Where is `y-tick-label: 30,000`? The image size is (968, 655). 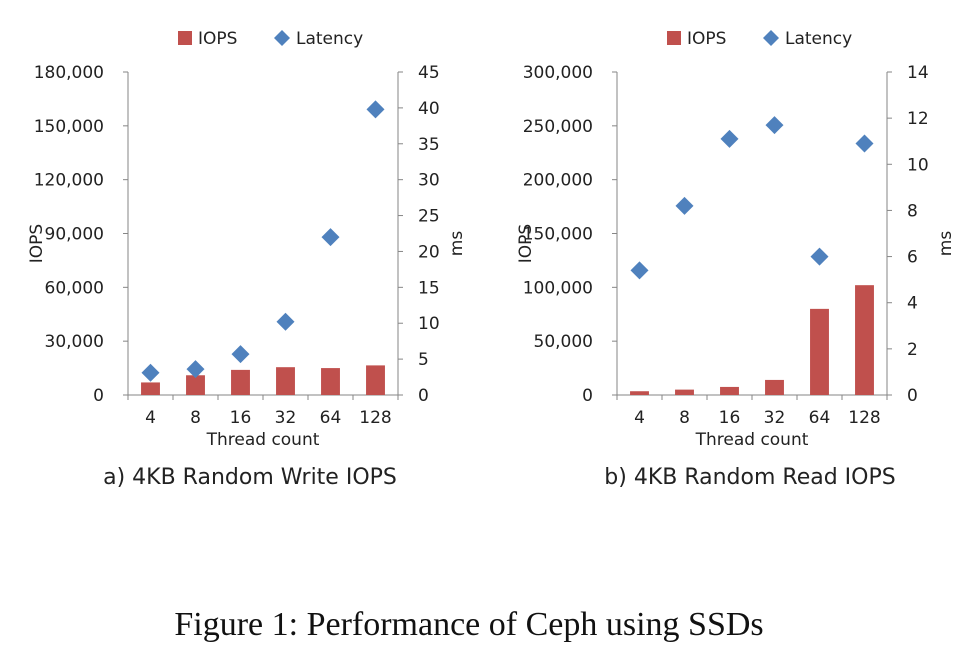 y-tick-label: 30,000 is located at coordinates (74, 342).